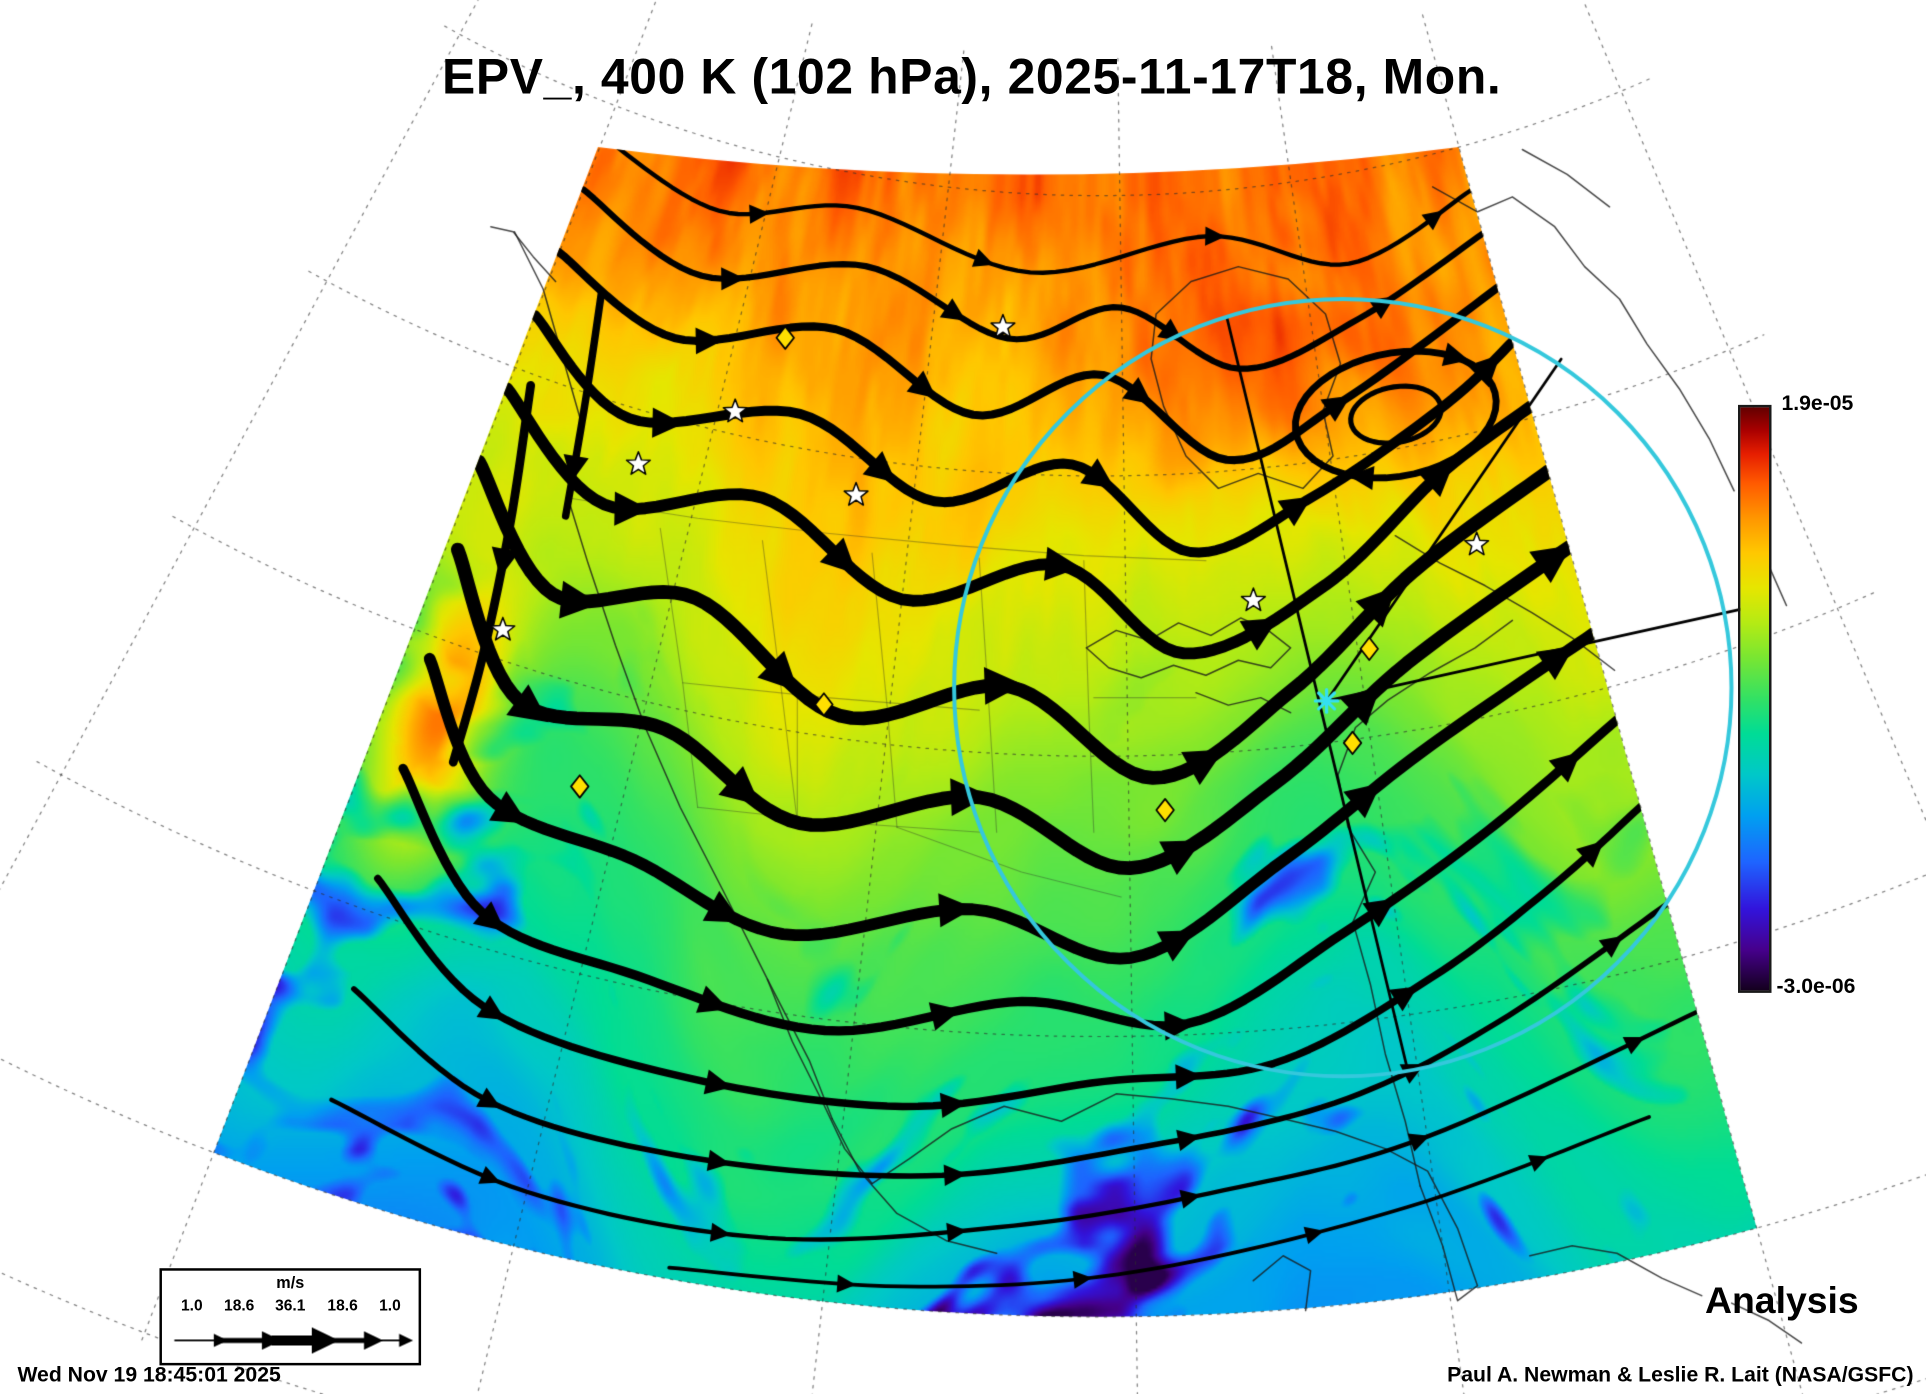  What do you see at coordinates (1781, 1301) in the screenshot?
I see `analysis-label: Analysis` at bounding box center [1781, 1301].